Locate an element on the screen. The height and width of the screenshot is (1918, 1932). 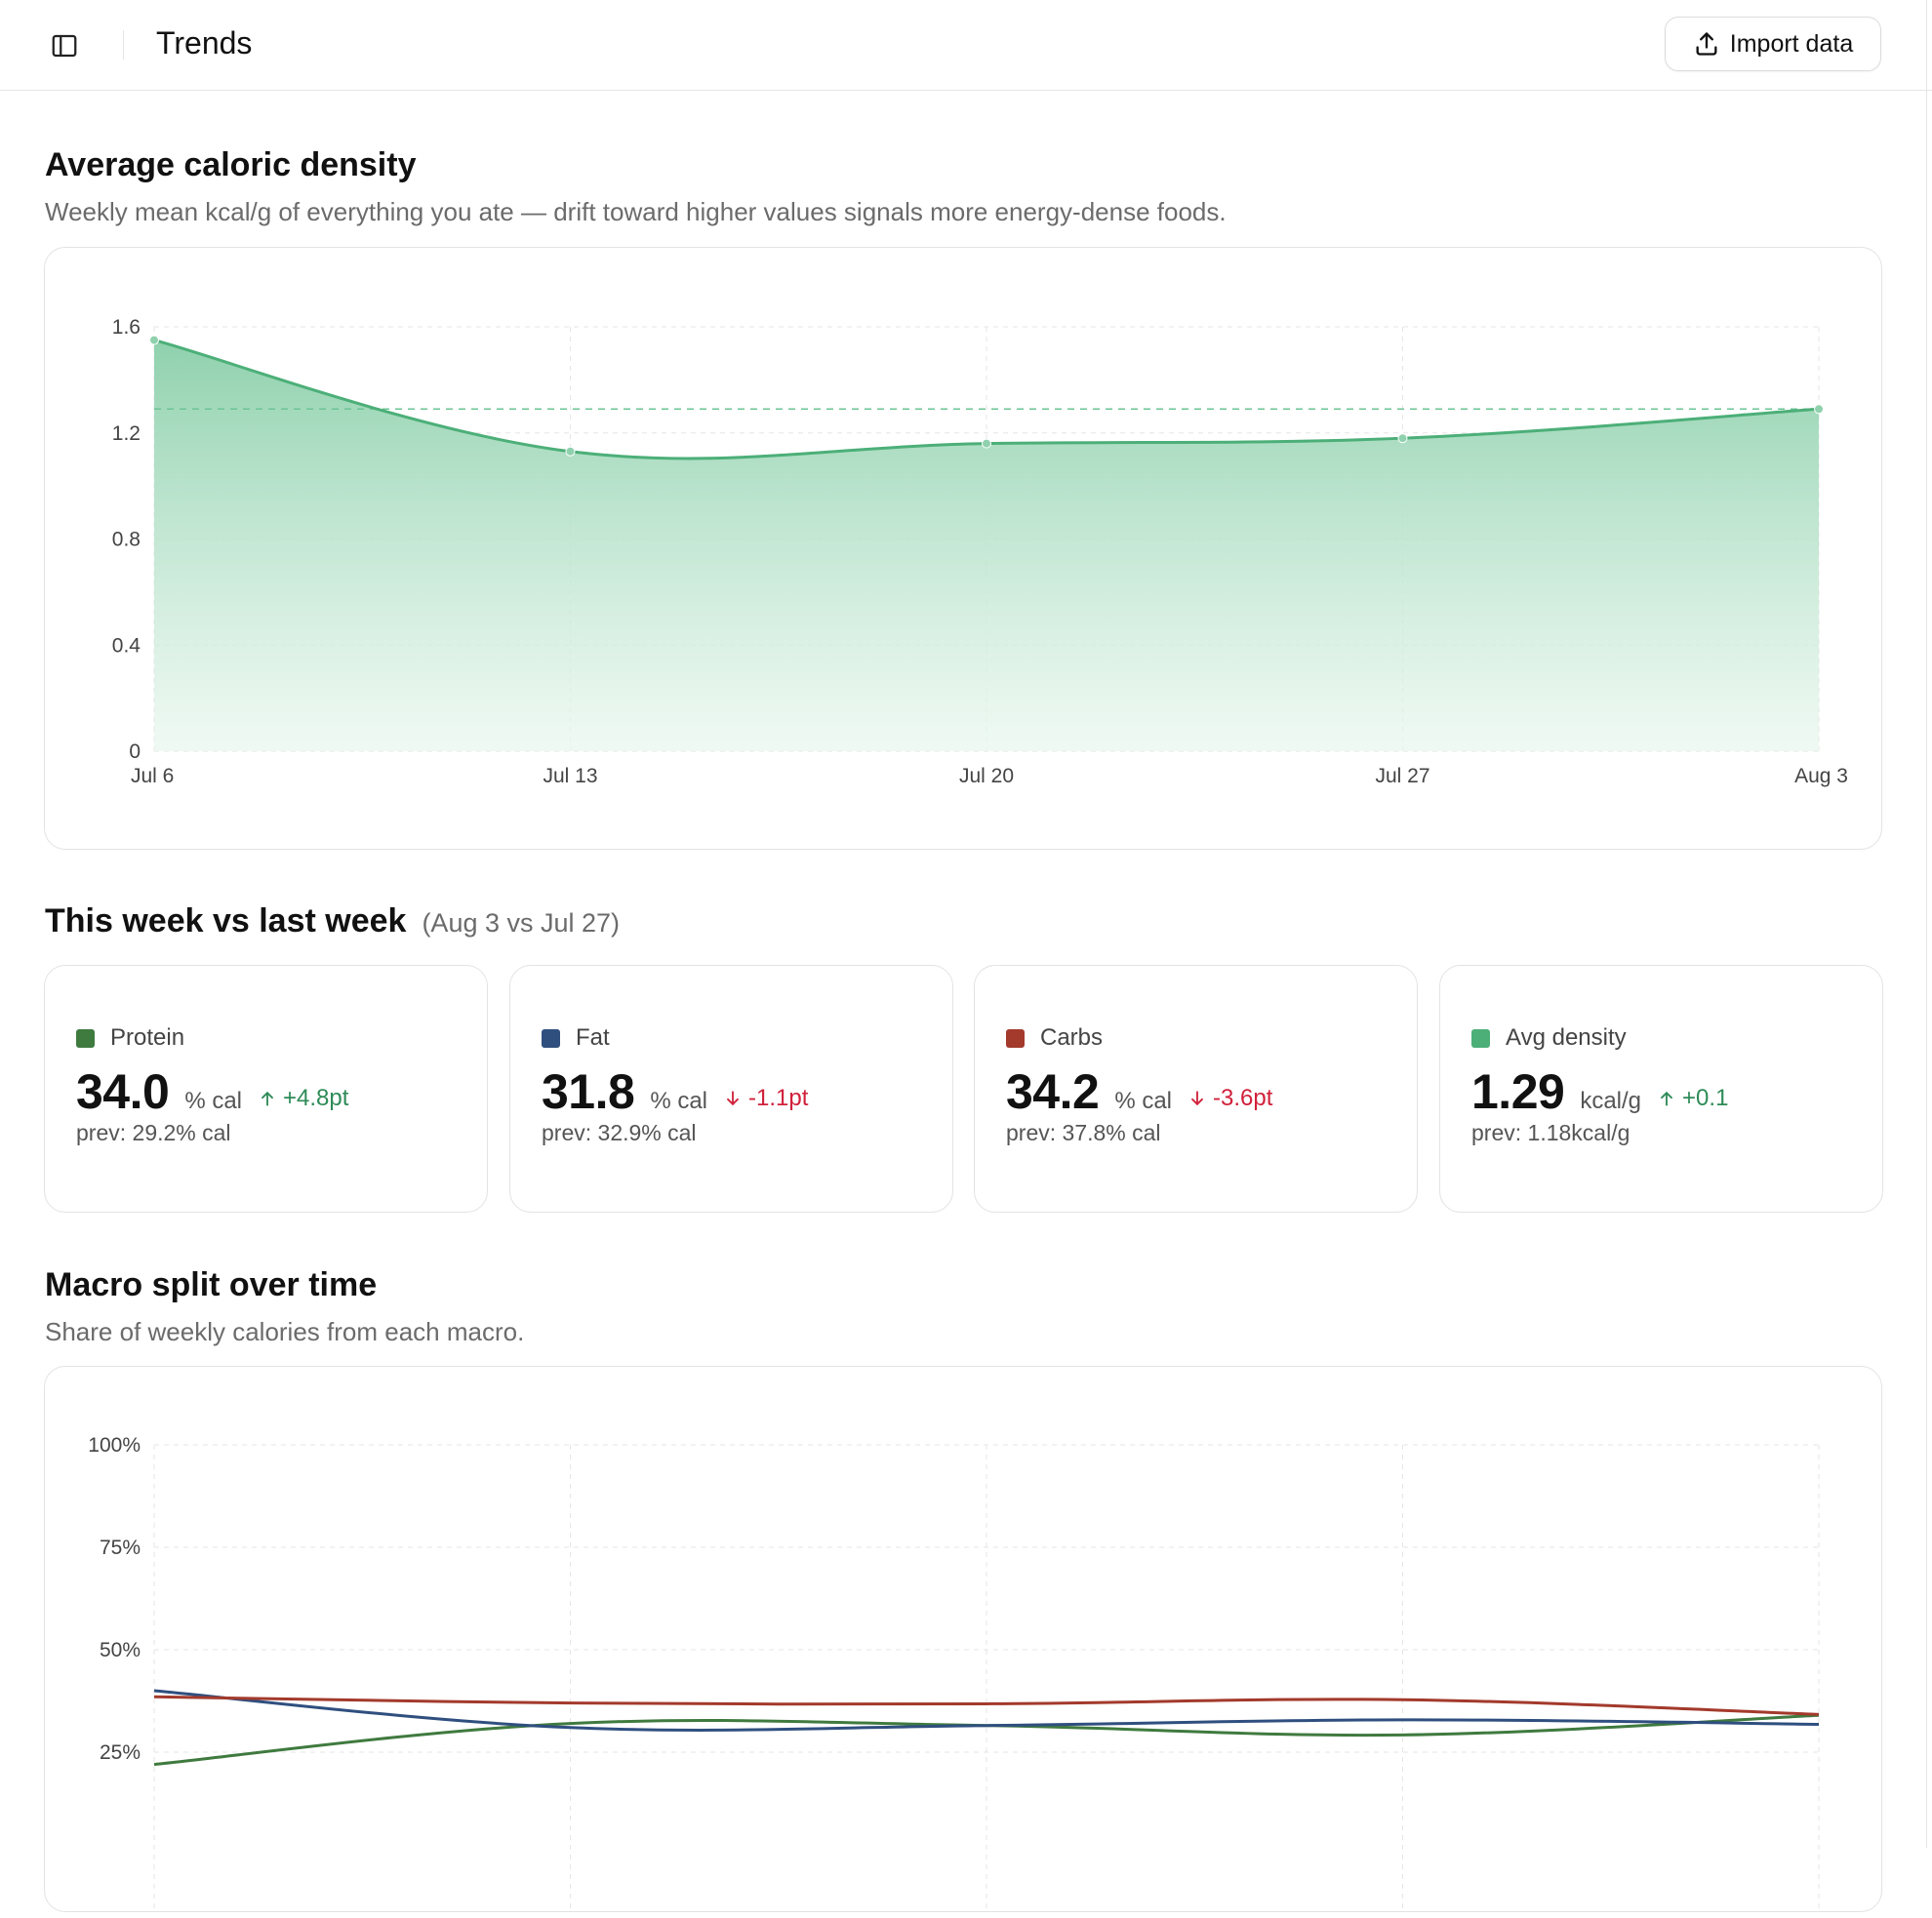
stat-unit: kcal/g is located at coordinates (1611, 1101).